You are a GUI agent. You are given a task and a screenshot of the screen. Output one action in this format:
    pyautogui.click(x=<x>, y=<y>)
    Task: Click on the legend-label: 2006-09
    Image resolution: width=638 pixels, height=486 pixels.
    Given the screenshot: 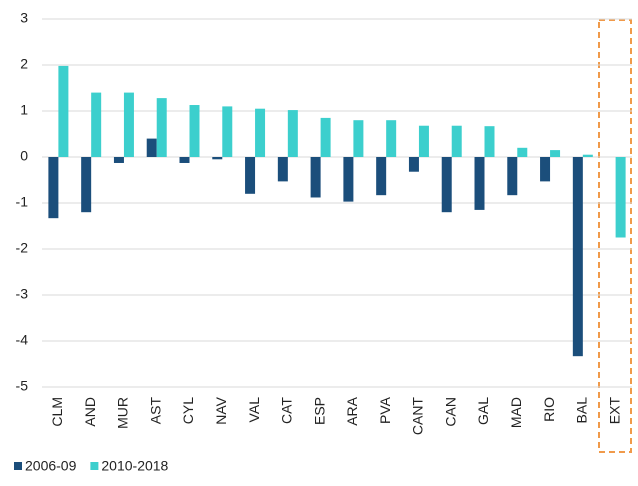 What is the action you would take?
    pyautogui.click(x=51, y=466)
    